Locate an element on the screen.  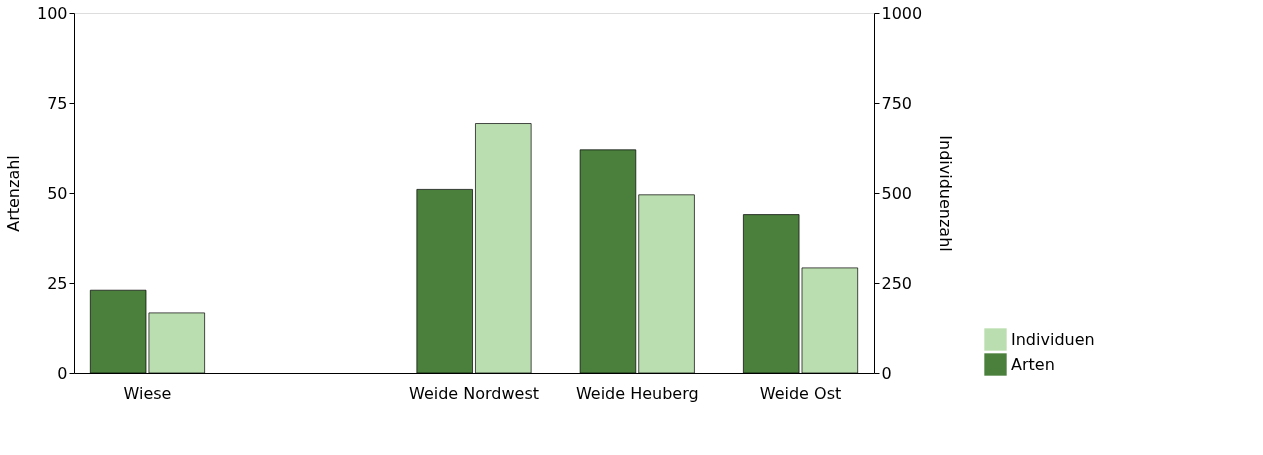
y2-tick-label: 500 is located at coordinates (897, 193).